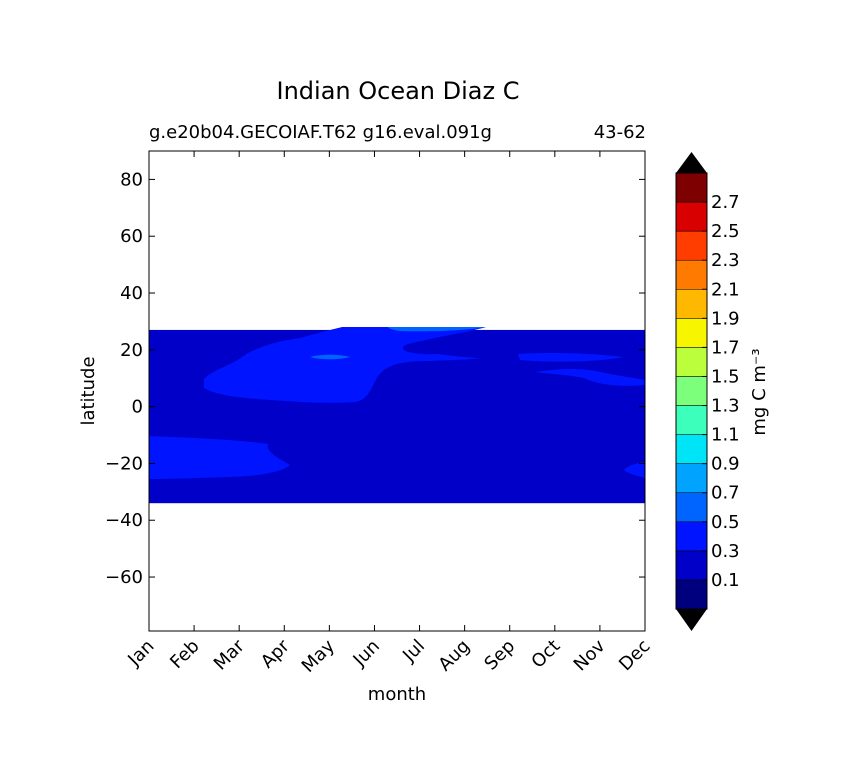 The width and height of the screenshot is (851, 783). I want to click on contour-region-spot-high, so click(330, 357).